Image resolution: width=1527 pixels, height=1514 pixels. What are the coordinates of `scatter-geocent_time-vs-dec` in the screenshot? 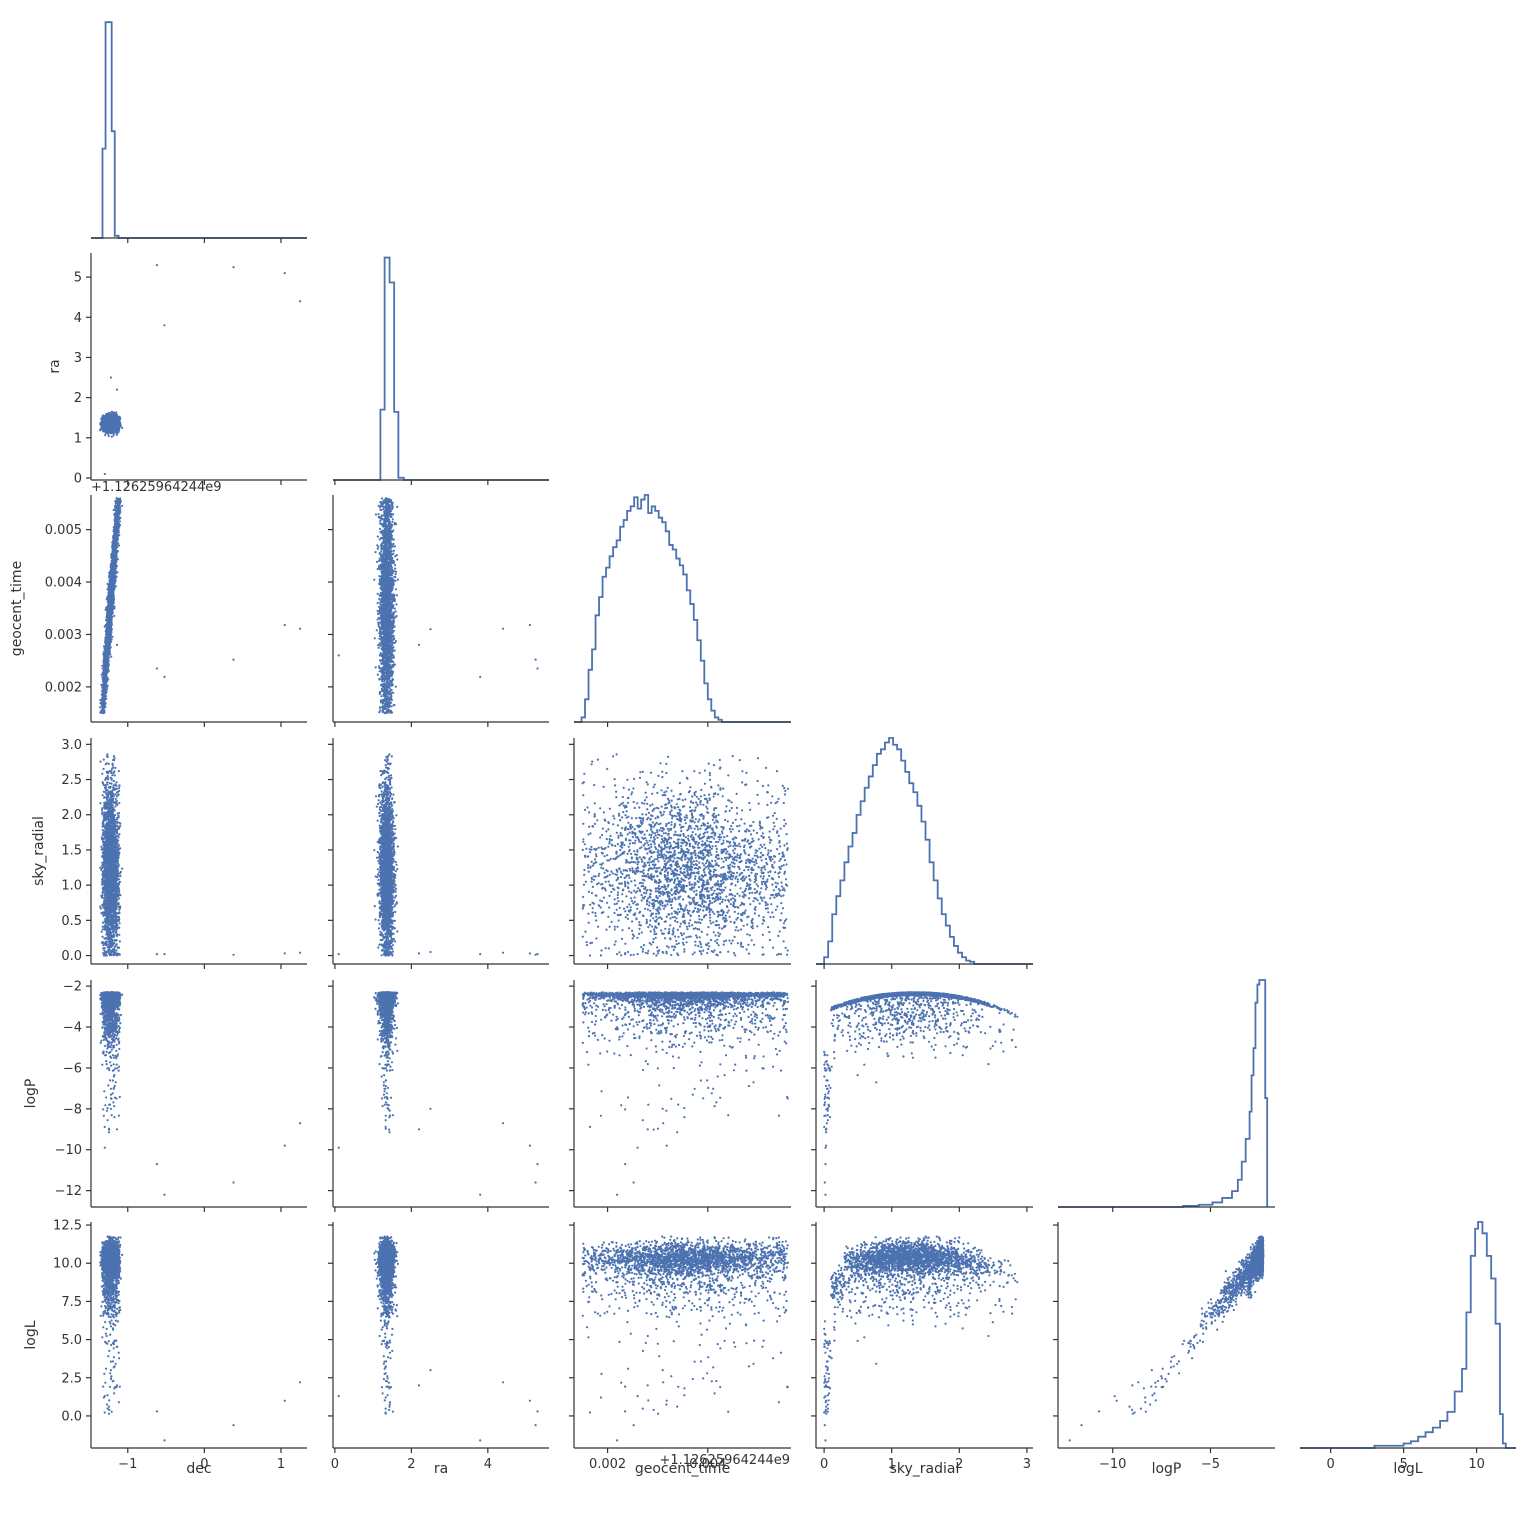 It's located at (200, 606).